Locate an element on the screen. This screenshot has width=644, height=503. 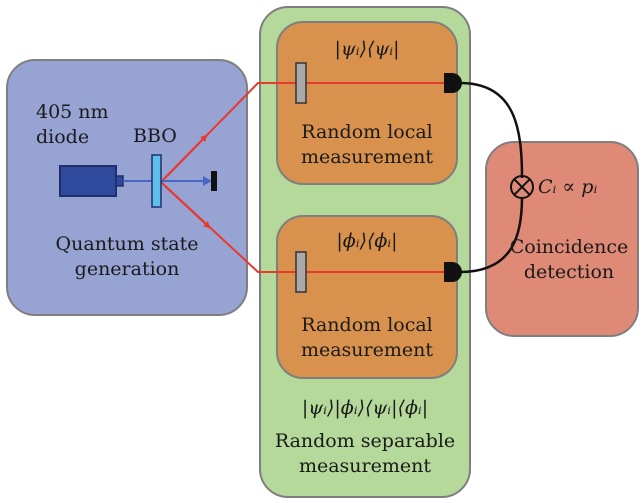
bottom-projector-label: |ϕᵢ⟩⟨ϕᵢ| is located at coordinates (366, 241).